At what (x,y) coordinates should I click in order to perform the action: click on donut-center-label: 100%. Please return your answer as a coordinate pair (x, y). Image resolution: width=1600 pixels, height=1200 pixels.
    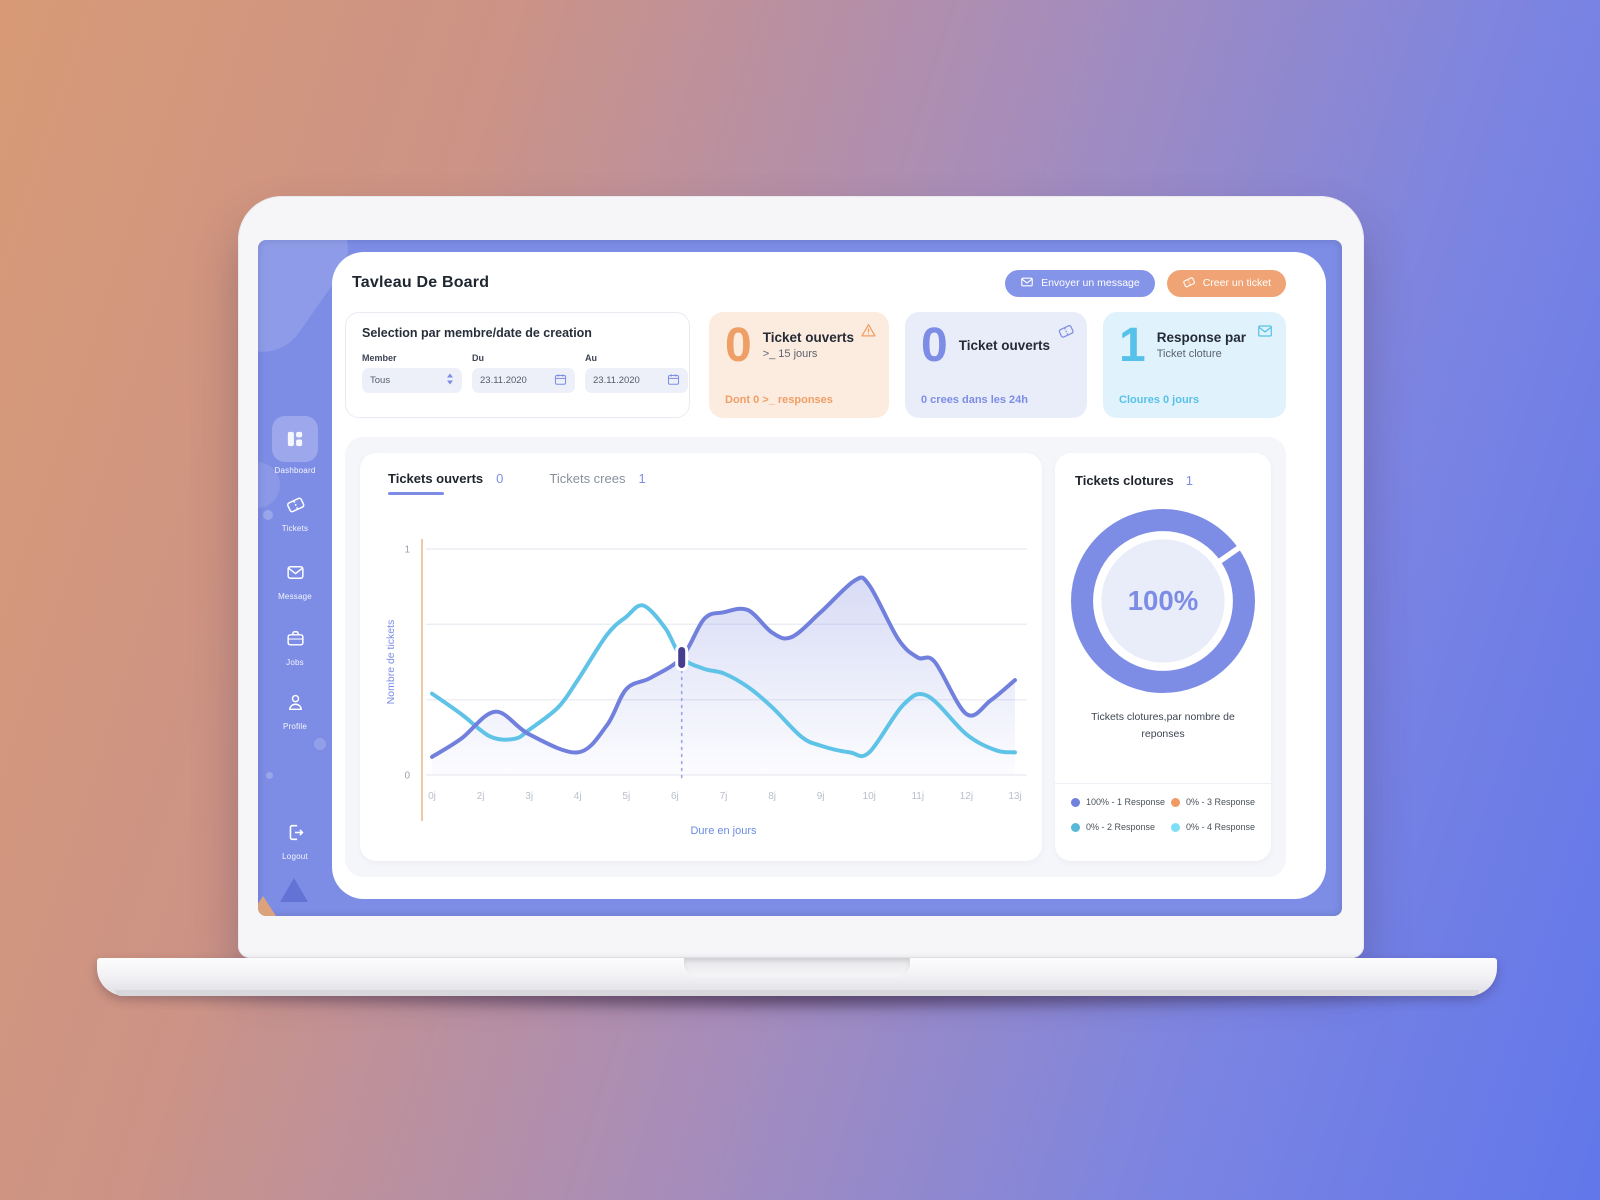
    Looking at the image, I should click on (1163, 600).